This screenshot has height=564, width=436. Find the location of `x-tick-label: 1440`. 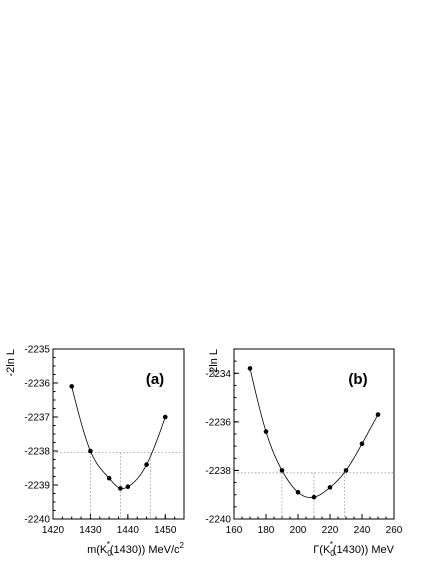

x-tick-label: 1440 is located at coordinates (128, 530).